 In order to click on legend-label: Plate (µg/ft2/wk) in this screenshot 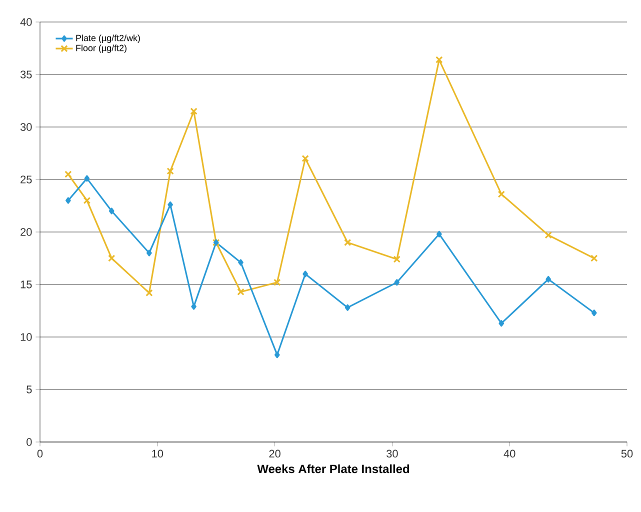, I will do `click(108, 38)`.